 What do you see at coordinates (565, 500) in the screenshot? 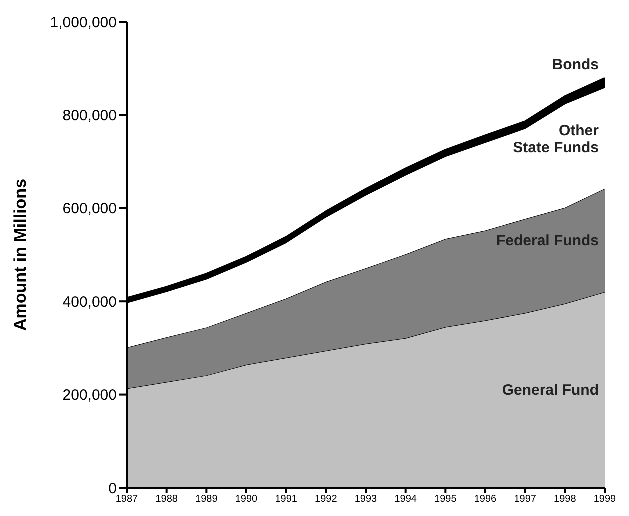
I see `x-tick-label: 1998` at bounding box center [565, 500].